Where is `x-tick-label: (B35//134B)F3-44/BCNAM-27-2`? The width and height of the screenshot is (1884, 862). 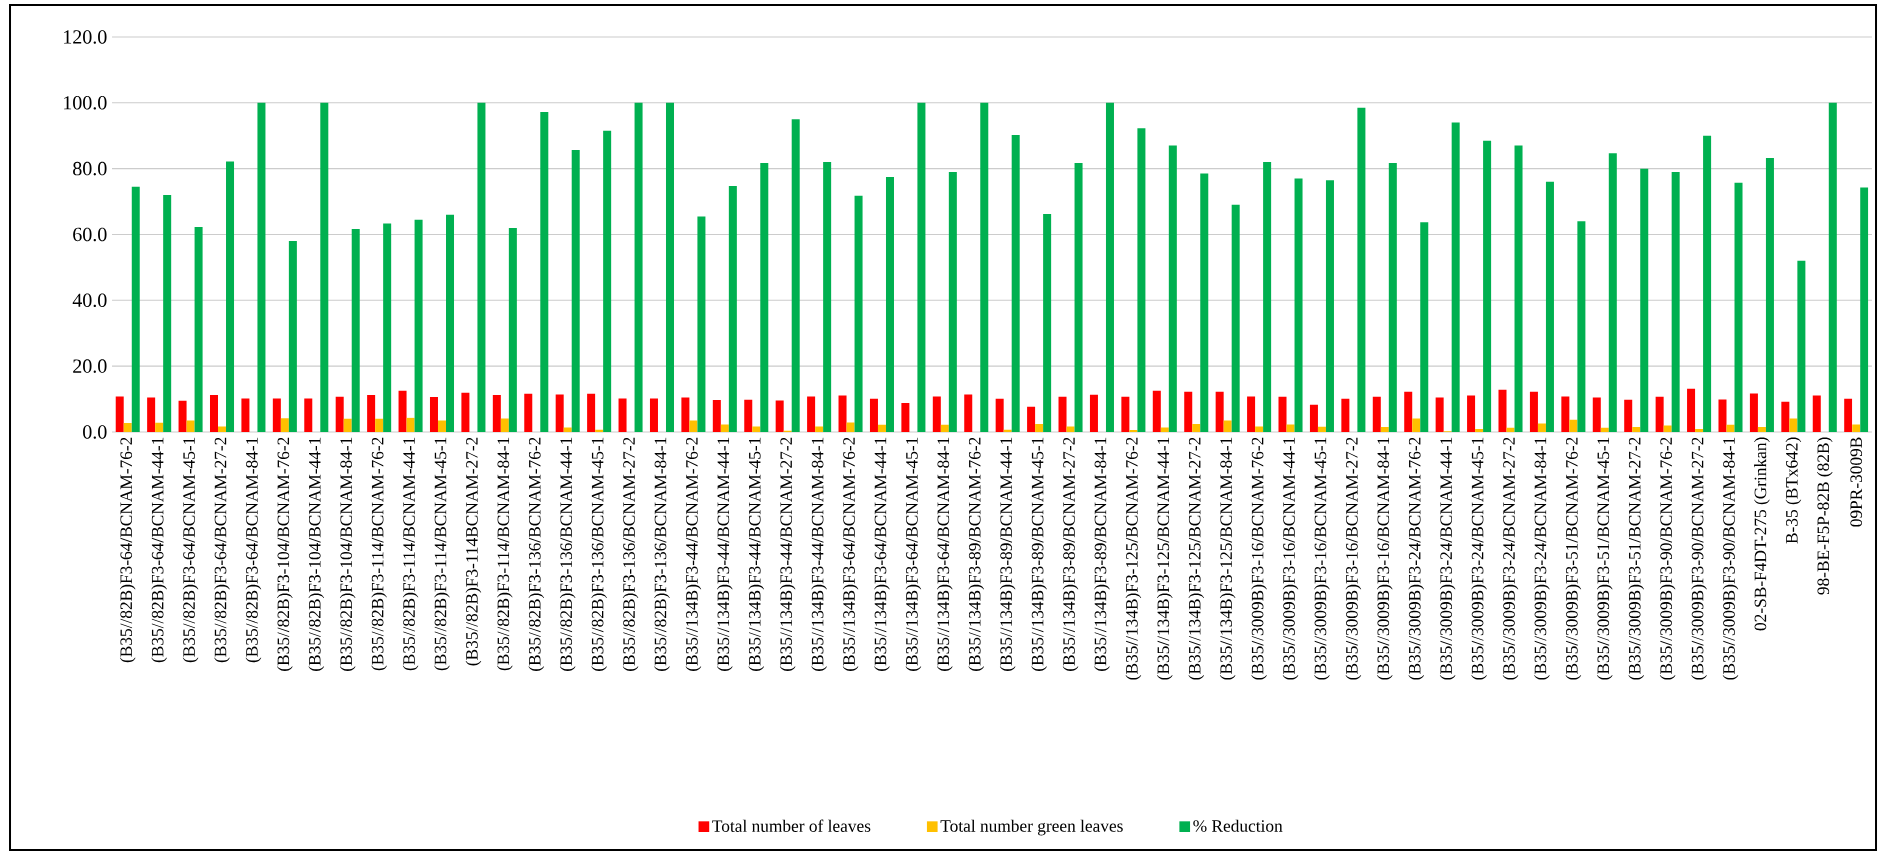
x-tick-label: (B35//134B)F3-44/BCNAM-27-2 is located at coordinates (787, 554).